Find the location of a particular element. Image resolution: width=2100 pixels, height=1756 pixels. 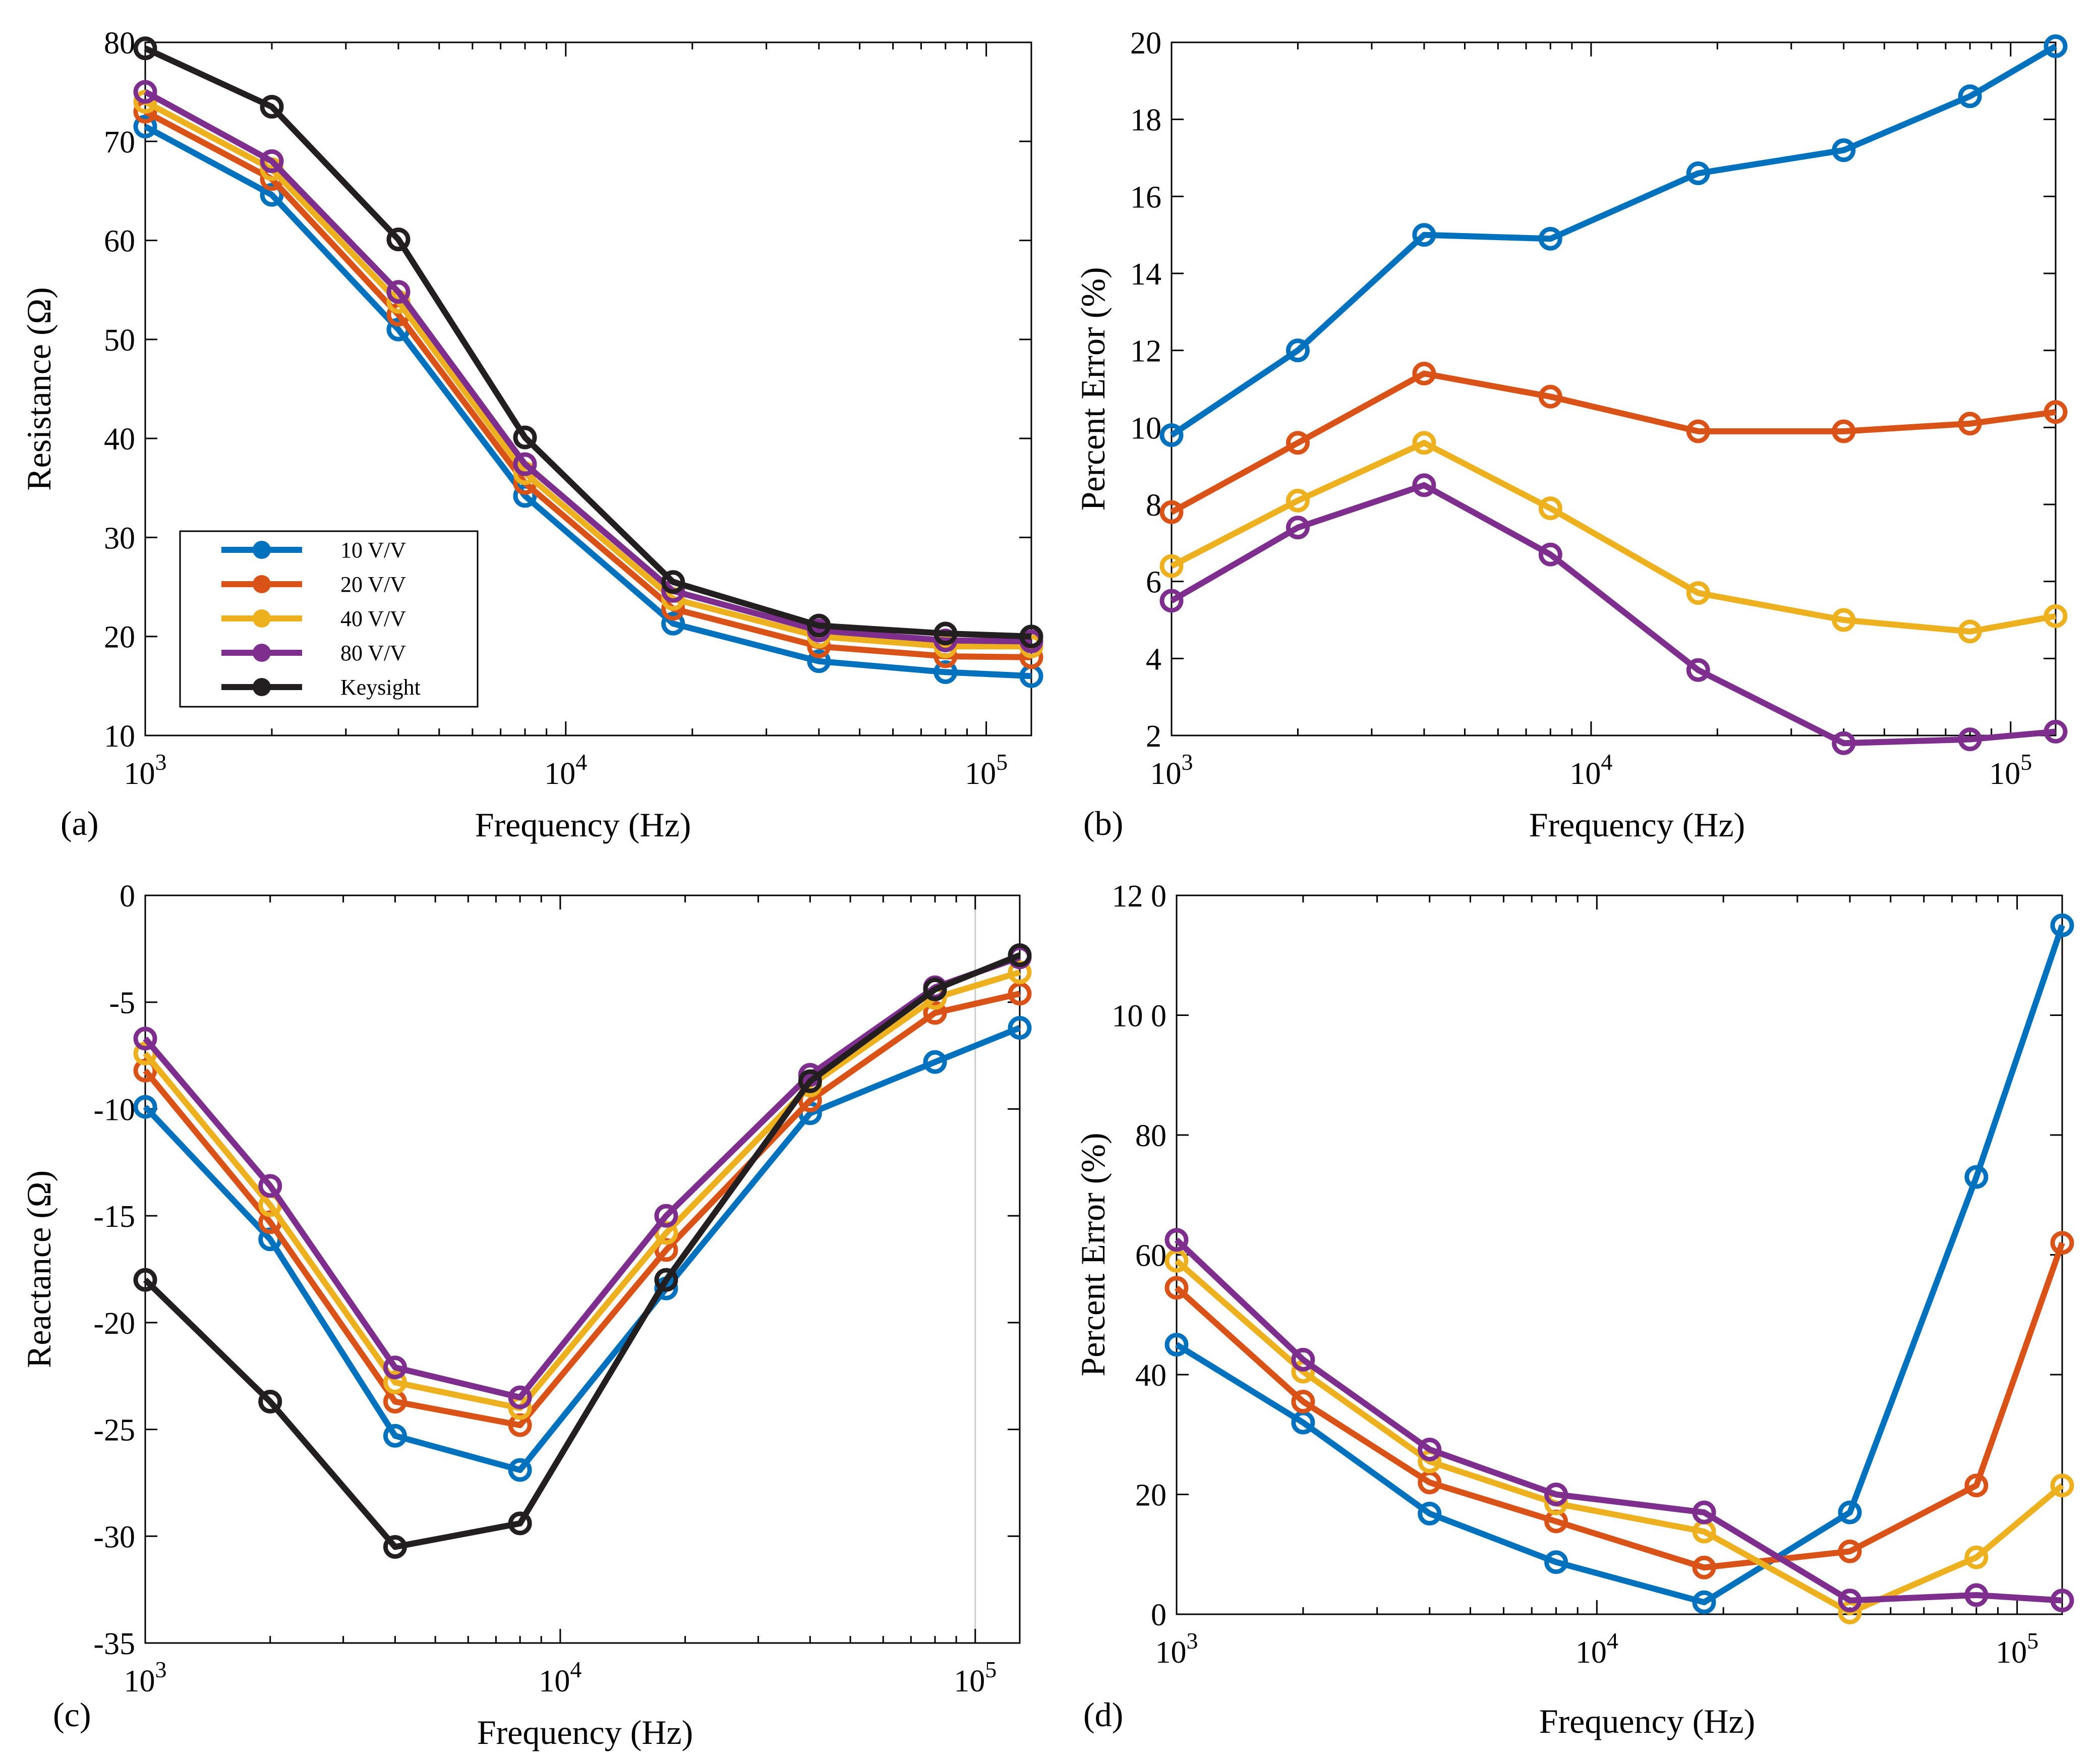

y-tick-label: 2 is located at coordinates (1153, 736).